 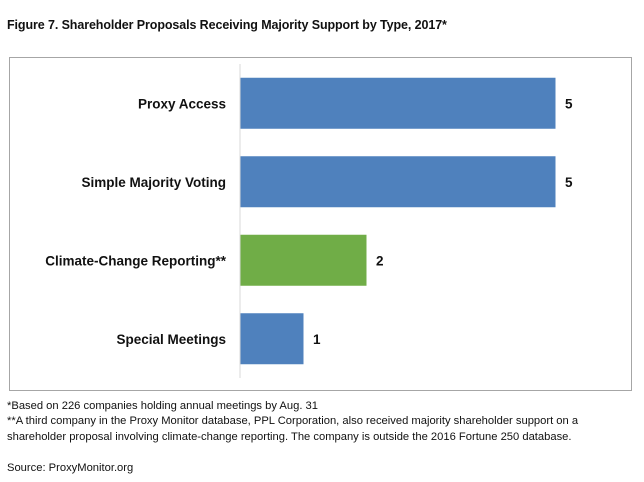 I want to click on category-label: Special Meetings, so click(x=171, y=339).